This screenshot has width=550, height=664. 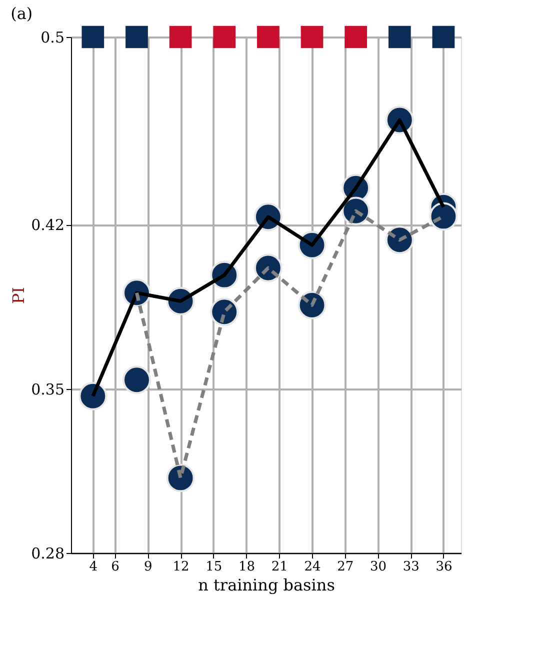 I want to click on x-tick-label: 33, so click(x=411, y=567).